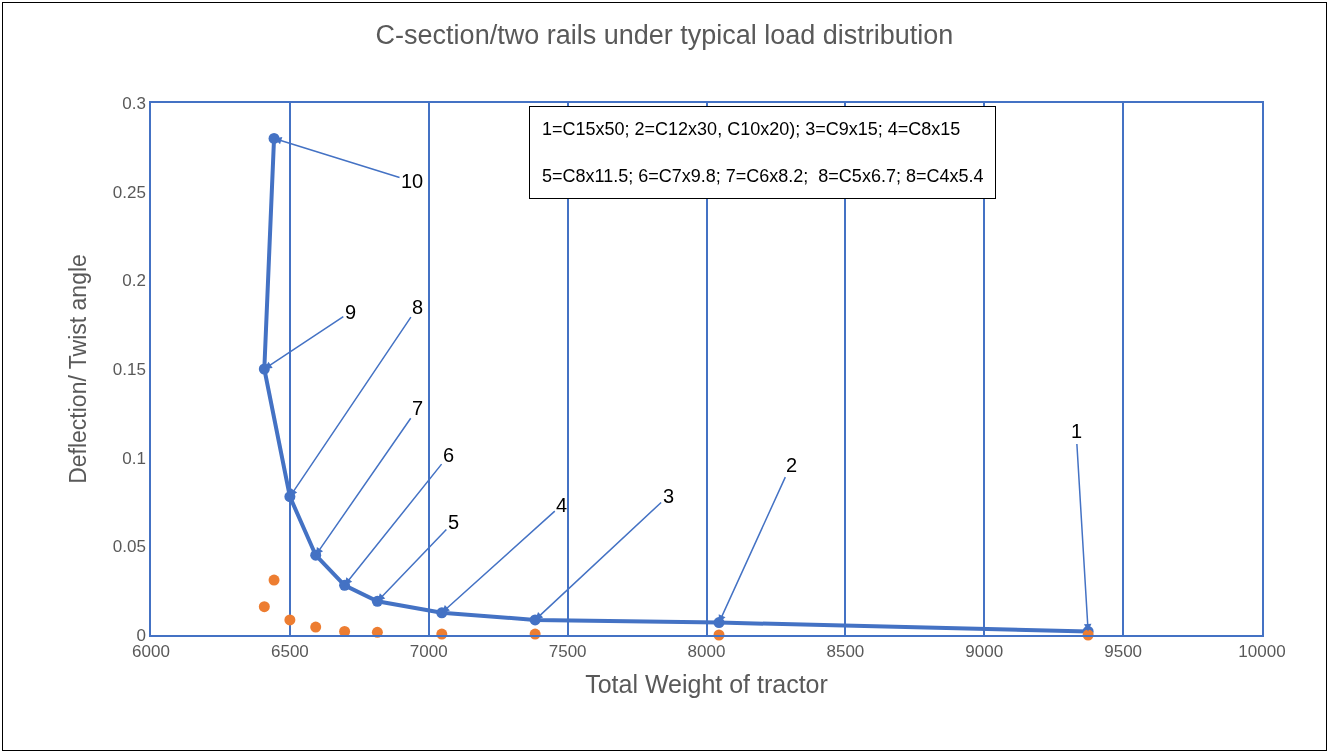  Describe the element at coordinates (751, 129) in the screenshot. I see `annotation: 1=C15x50; 2=C12x30, C10x20); 3=C9x15; 4=C8x15` at that location.